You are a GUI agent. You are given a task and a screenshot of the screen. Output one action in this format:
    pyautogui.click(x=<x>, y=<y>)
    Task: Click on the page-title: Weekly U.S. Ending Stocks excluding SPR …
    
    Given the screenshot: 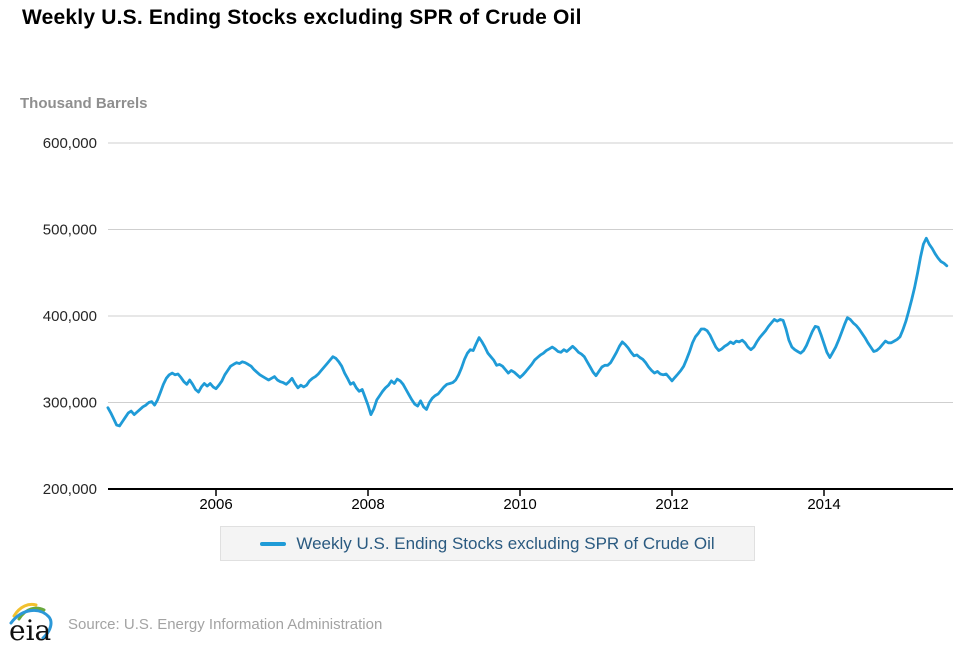 What is the action you would take?
    pyautogui.click(x=302, y=17)
    